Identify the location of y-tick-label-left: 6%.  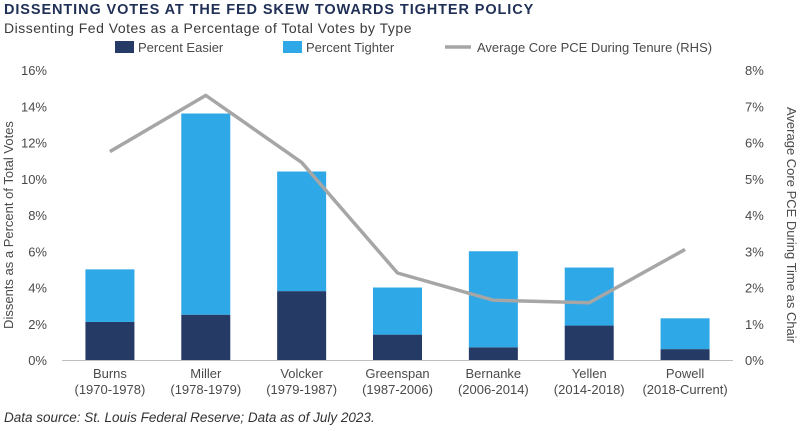
(37, 251).